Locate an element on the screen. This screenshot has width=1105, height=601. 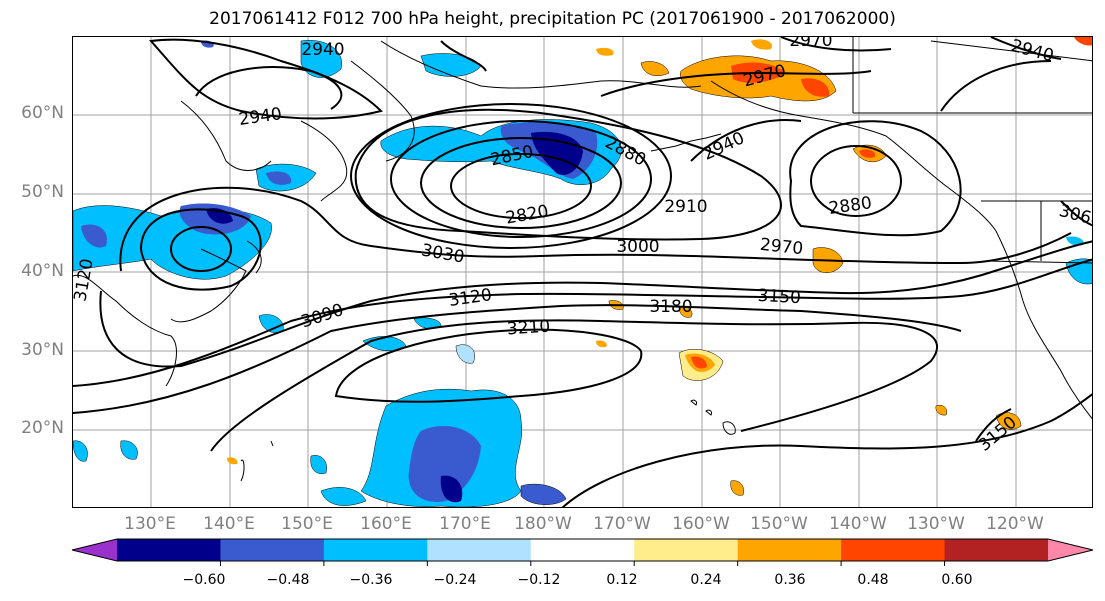
colorbar-tick: −0.36 is located at coordinates (371, 580).